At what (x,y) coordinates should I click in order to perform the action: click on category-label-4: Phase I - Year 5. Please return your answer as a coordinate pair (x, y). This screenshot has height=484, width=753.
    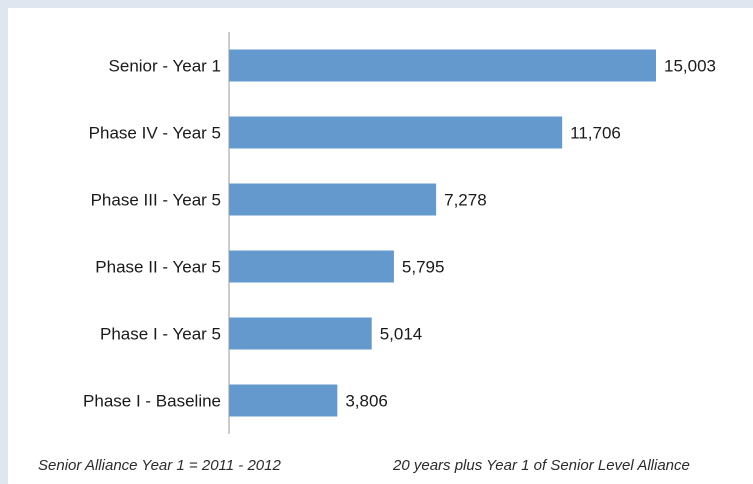
    Looking at the image, I should click on (160, 334).